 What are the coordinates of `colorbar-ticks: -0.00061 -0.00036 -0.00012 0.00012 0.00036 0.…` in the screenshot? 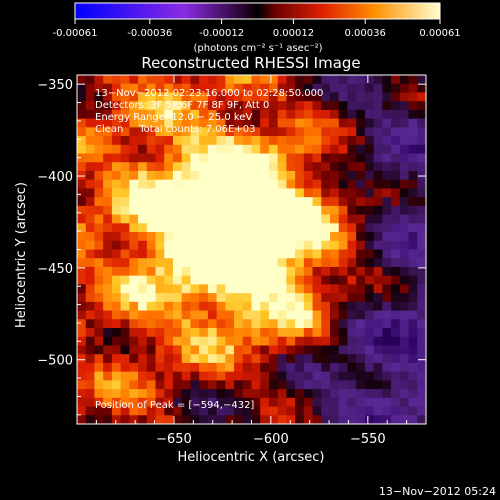 It's located at (257, 29).